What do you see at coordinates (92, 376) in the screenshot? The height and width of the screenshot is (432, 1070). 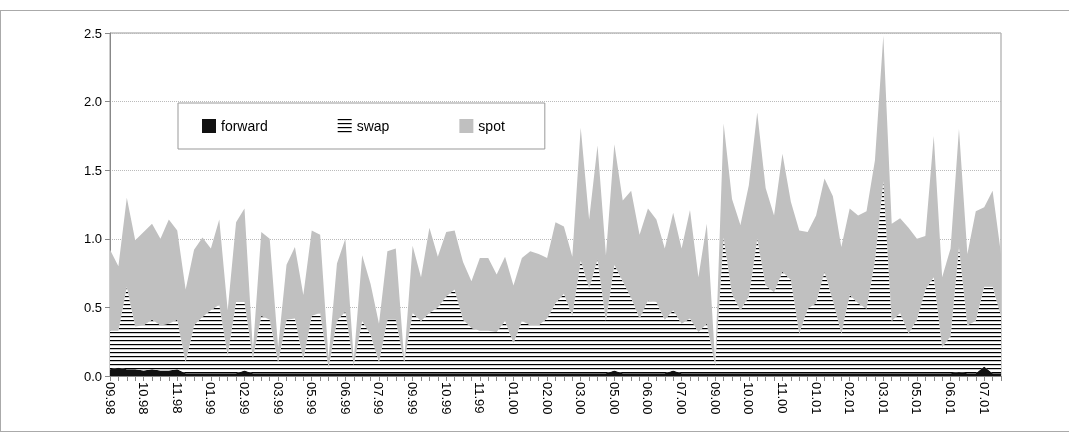 I see `y-tick-label: 0.0` at bounding box center [92, 376].